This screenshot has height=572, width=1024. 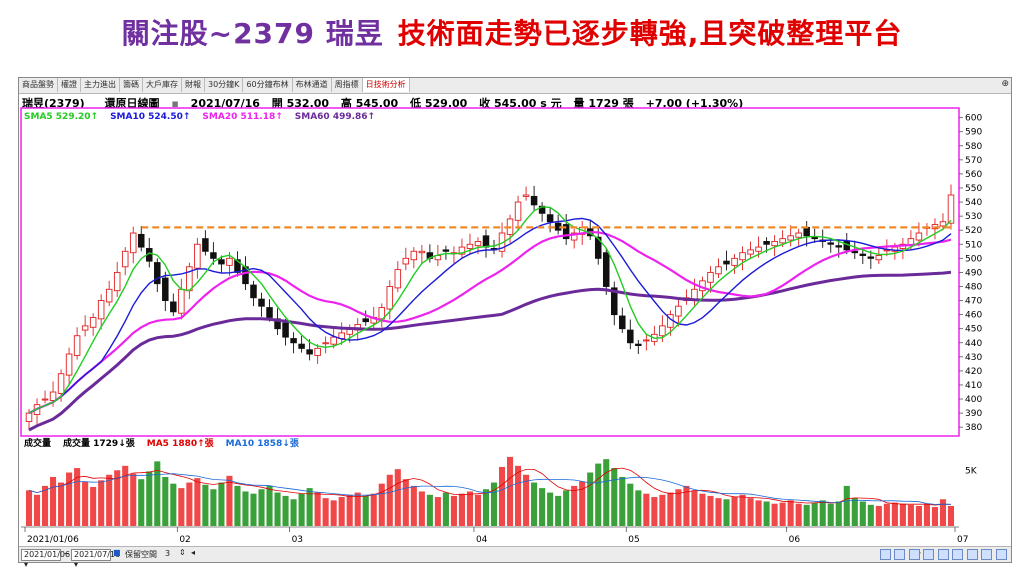 I want to click on tab-3: 籌碼, so click(x=131, y=85).